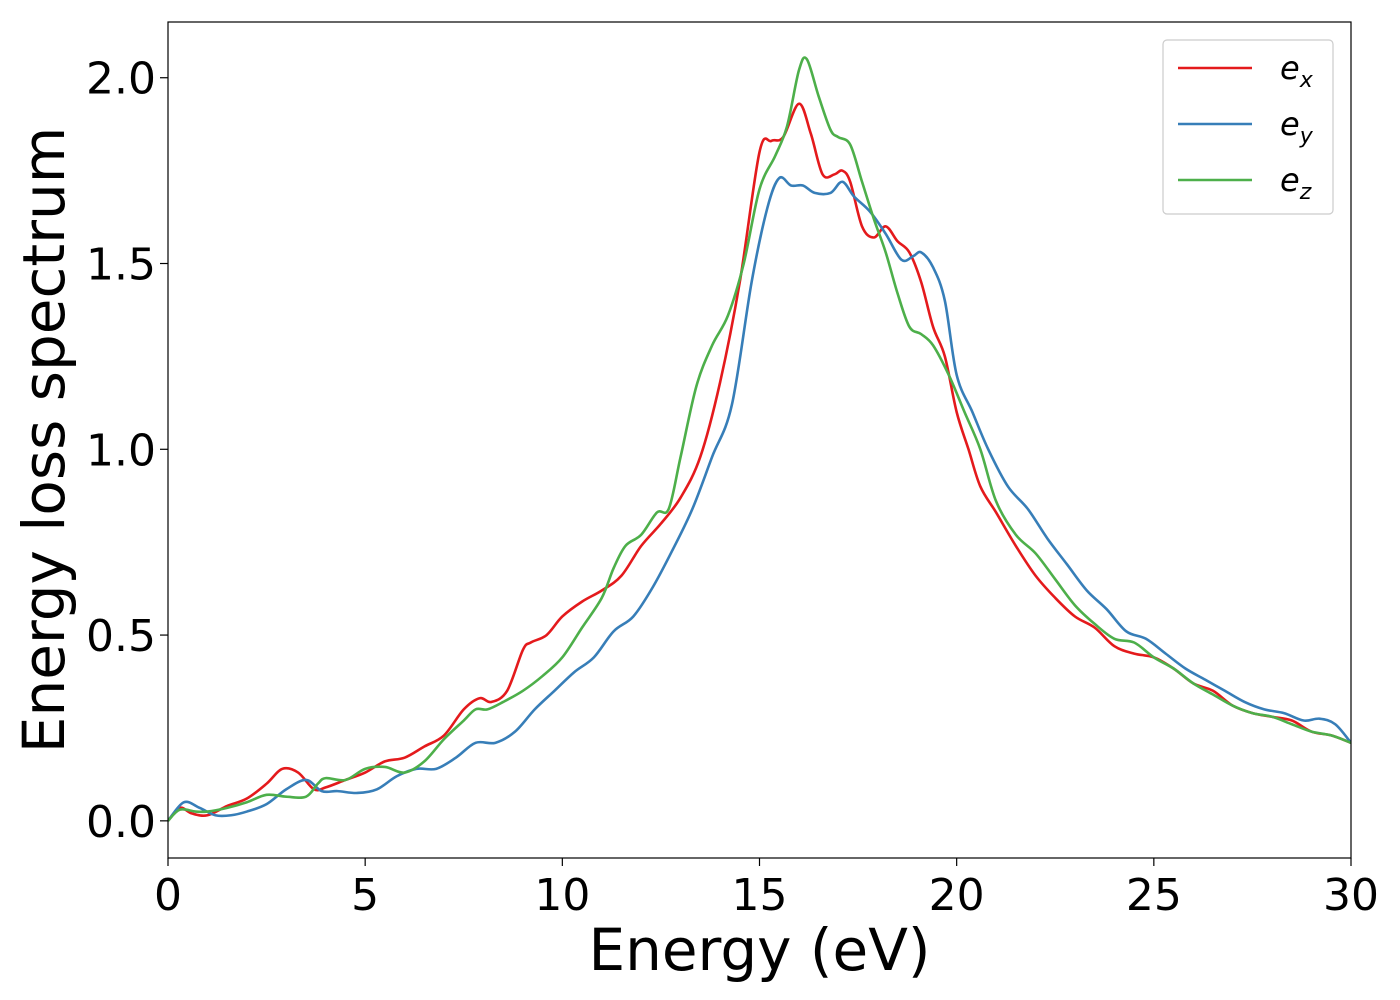  I want to click on x-tick-label: 20, so click(957, 895).